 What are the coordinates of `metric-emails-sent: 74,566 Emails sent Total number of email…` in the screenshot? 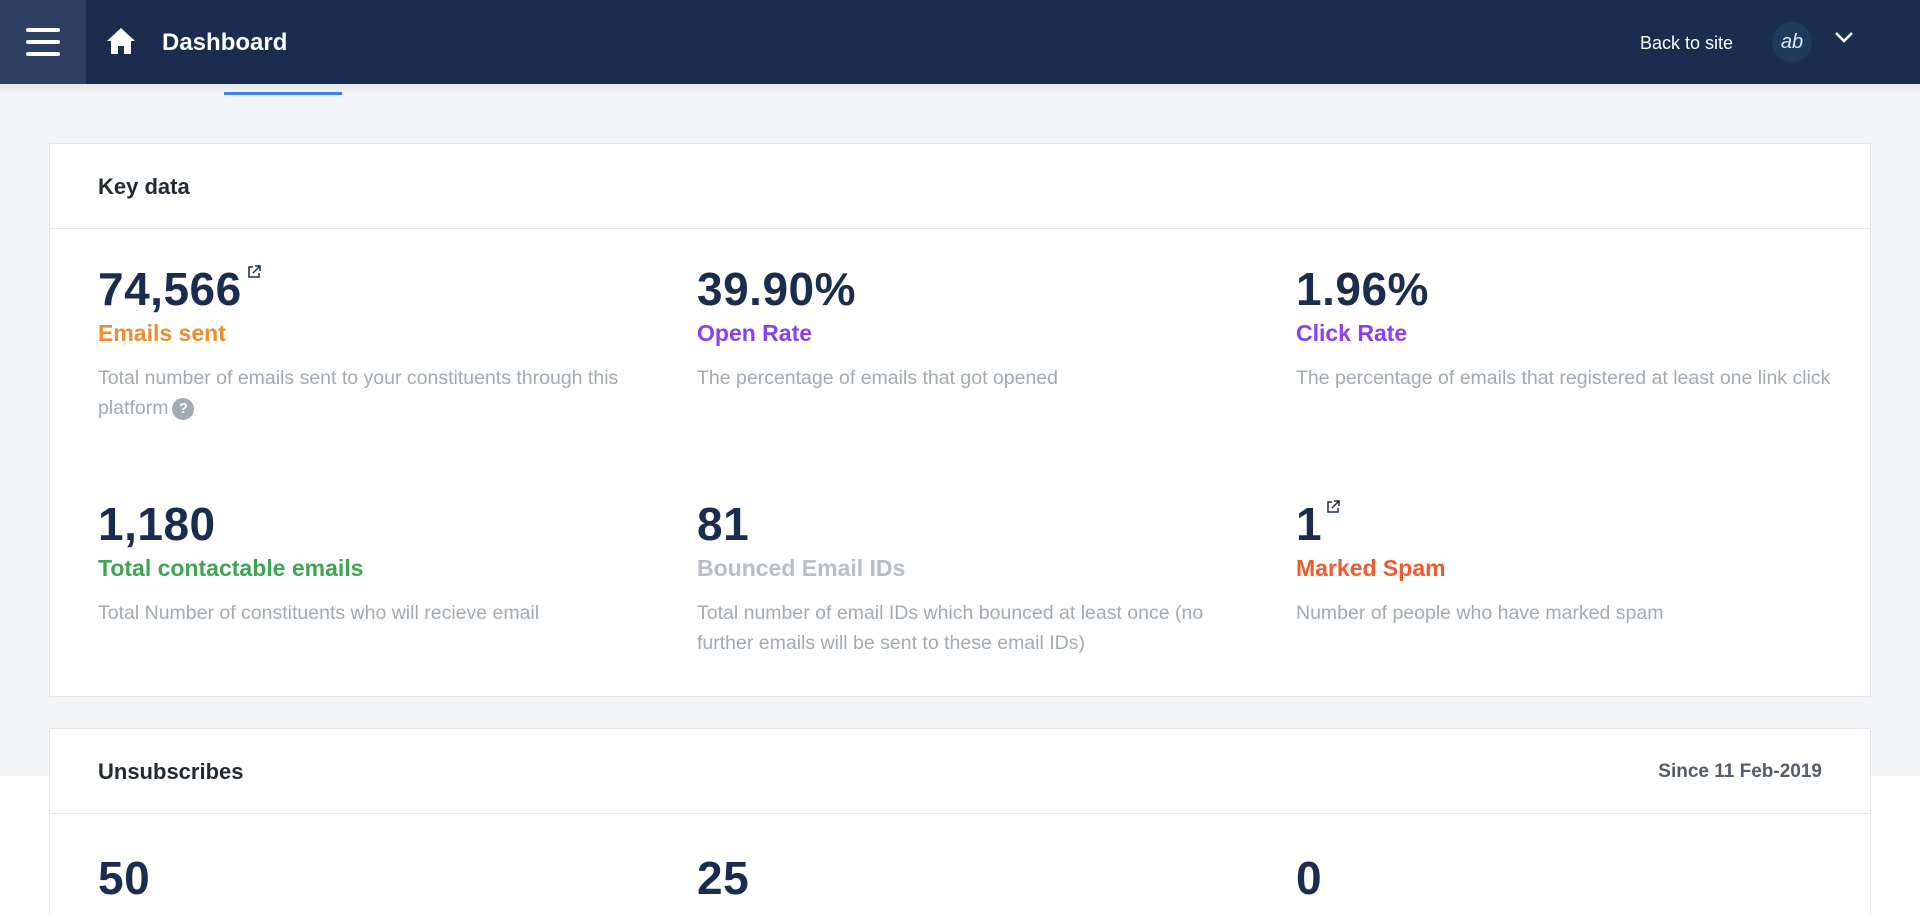 It's located at (368, 343).